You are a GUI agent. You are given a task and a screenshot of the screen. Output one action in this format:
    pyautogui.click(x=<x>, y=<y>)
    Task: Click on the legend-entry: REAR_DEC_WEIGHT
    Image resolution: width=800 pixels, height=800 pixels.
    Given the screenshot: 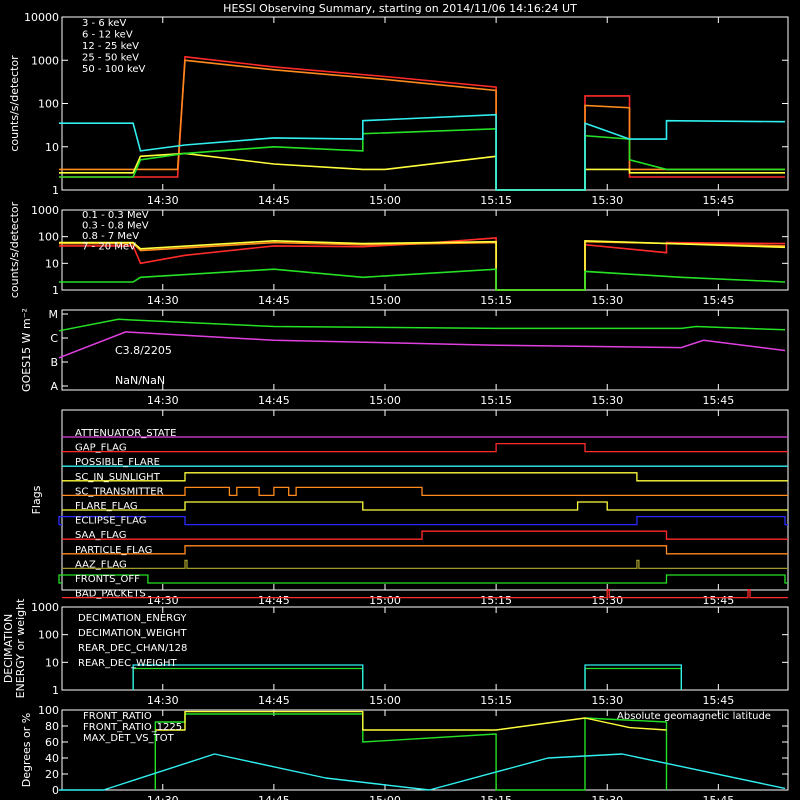 What is the action you would take?
    pyautogui.click(x=127, y=663)
    